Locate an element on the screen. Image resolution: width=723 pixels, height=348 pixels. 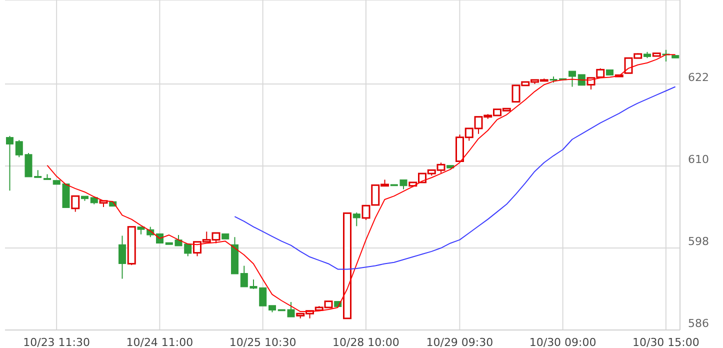
x-tick-label: 10/30 15:00 is located at coordinates (666, 342).